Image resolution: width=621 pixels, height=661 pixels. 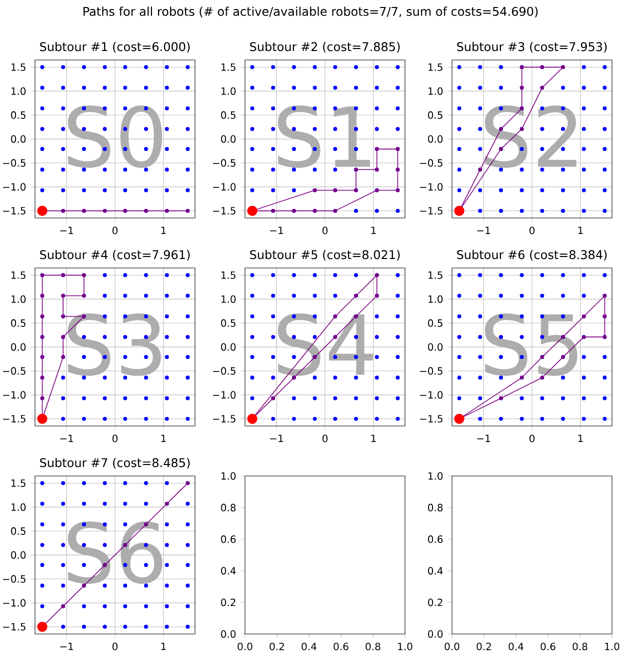 I want to click on chart-title: Subtour #3 (cost=7.953), so click(x=532, y=47).